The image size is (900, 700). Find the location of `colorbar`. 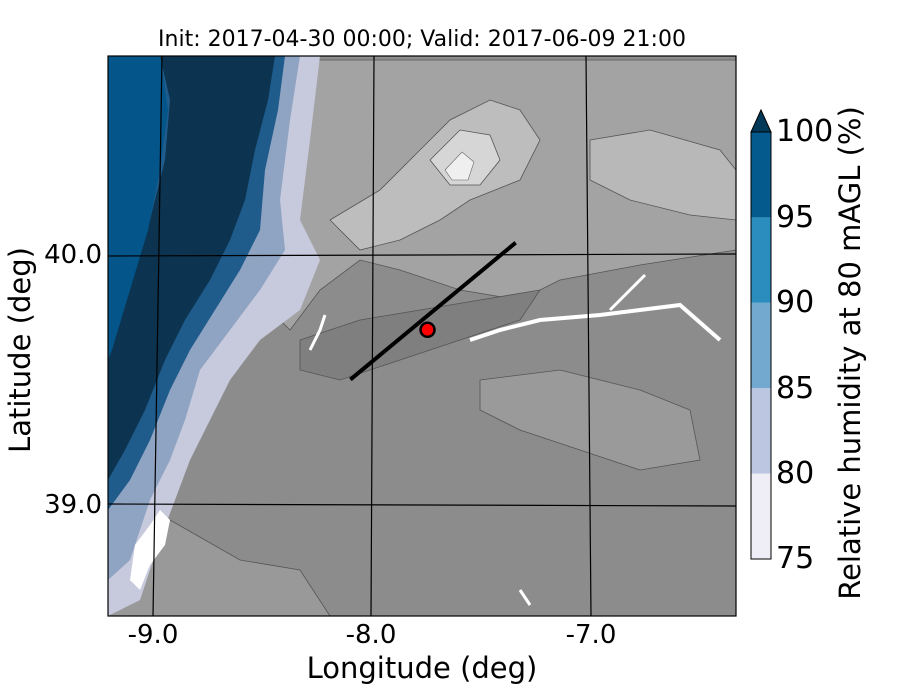

colorbar is located at coordinates (761, 334).